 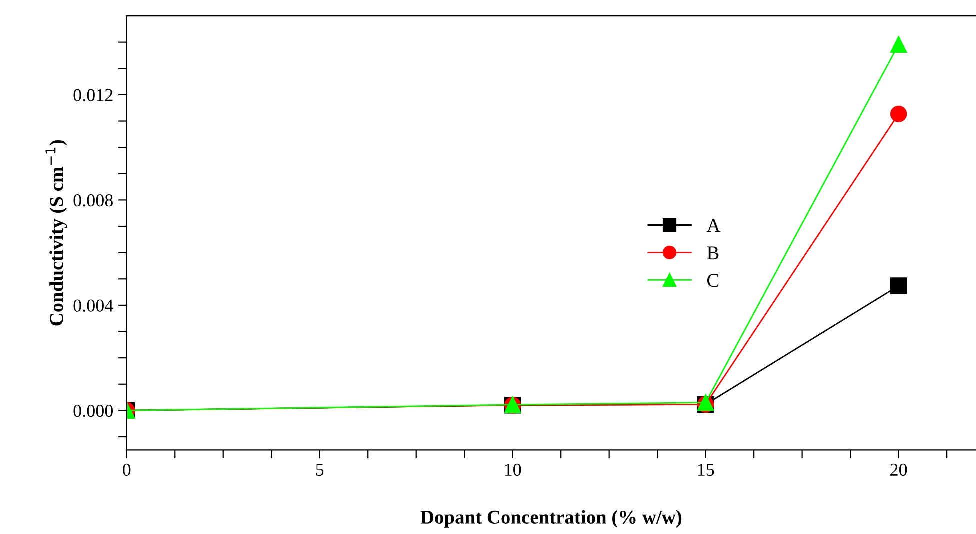 What do you see at coordinates (320, 470) in the screenshot?
I see `x-tick-label: 5` at bounding box center [320, 470].